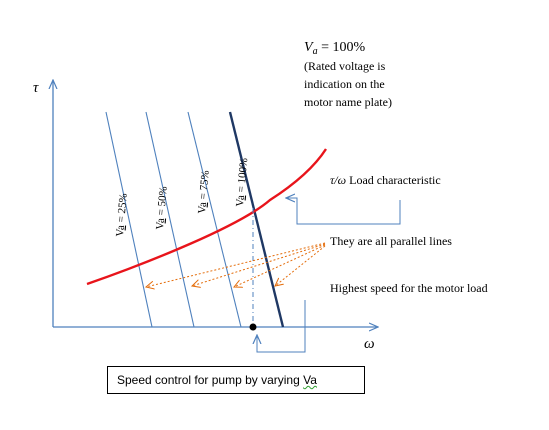 The height and width of the screenshot is (430, 549). I want to click on voltage-label-100: Va = 100%, so click(242, 182).